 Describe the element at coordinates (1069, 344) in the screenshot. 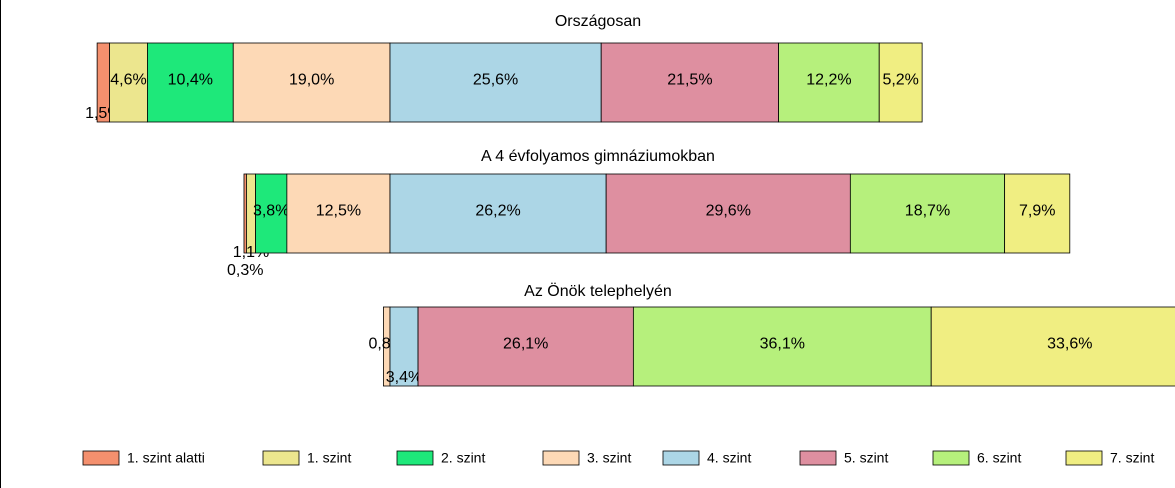

I see `data-label: 33,6%` at that location.